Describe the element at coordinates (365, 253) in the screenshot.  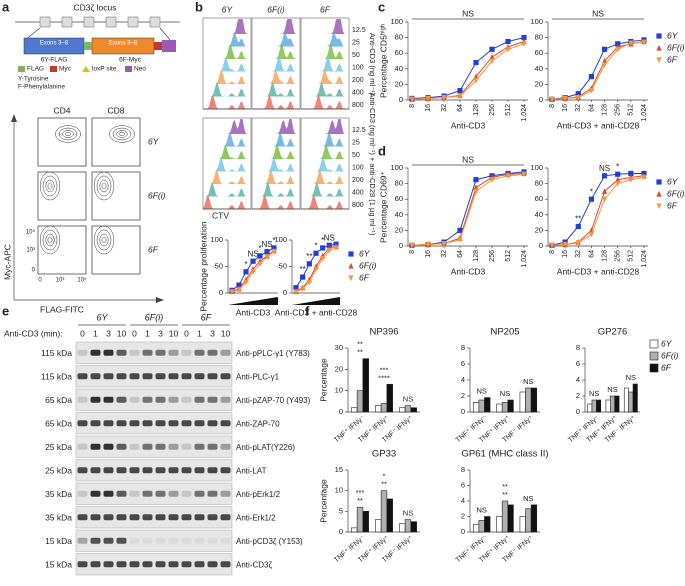
I see `legend-text: 6Y` at that location.